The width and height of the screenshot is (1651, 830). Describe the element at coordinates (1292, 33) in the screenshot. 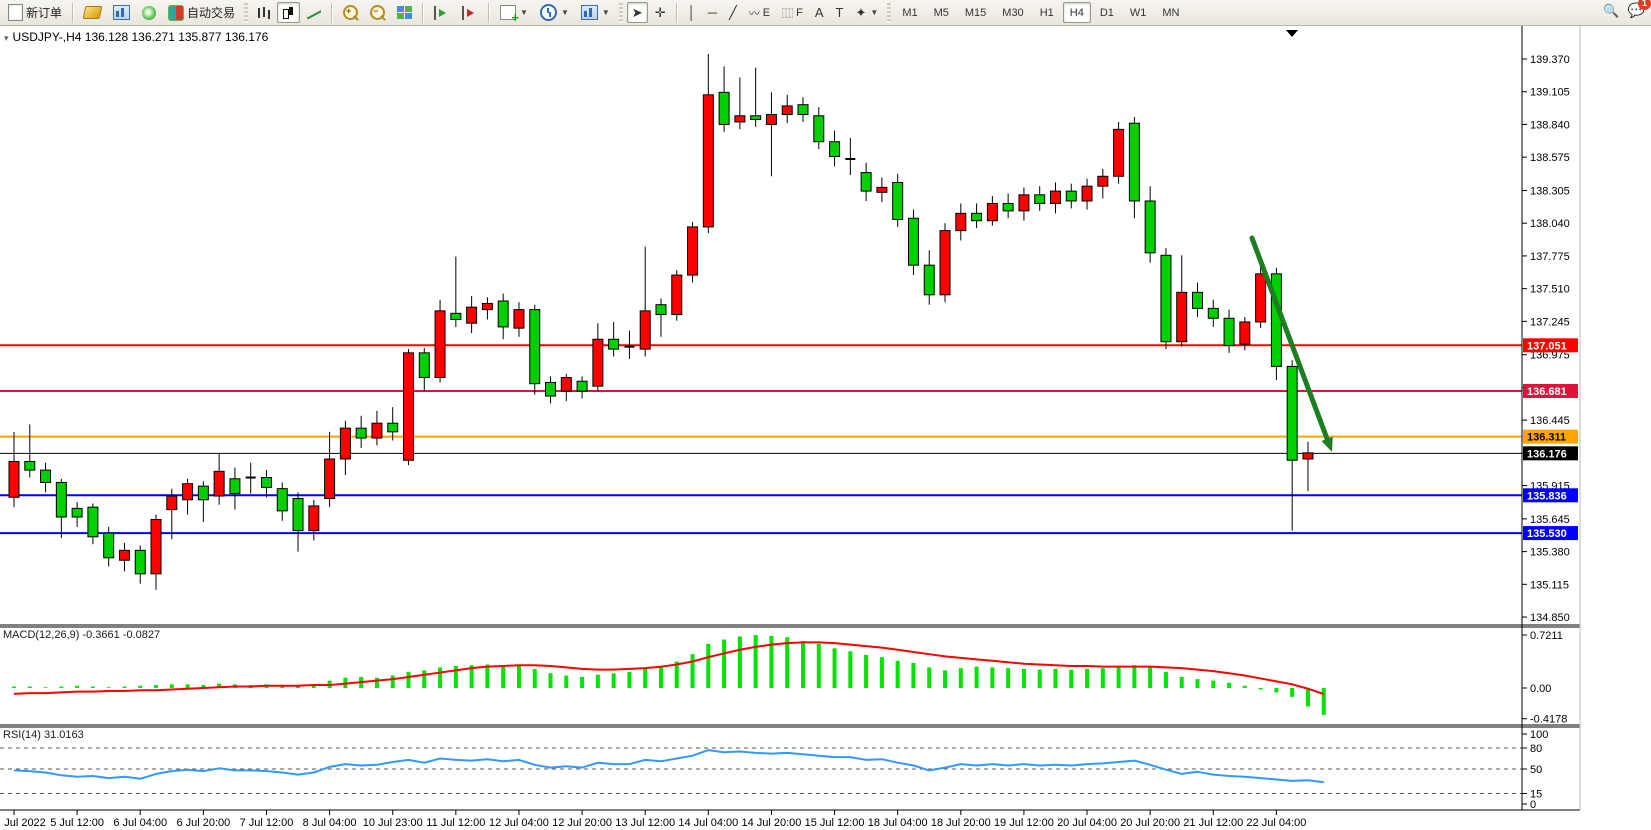

I see `scroll-end-marker-icon` at that location.